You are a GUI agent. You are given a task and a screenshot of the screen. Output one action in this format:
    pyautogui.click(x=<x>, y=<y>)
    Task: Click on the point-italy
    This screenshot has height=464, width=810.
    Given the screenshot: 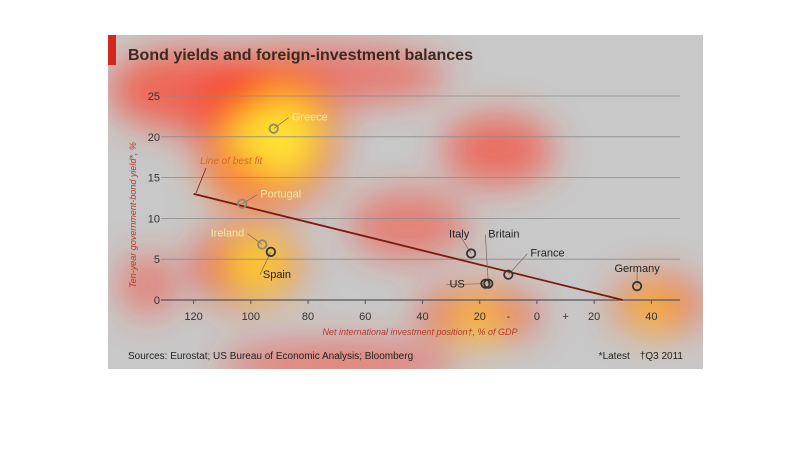 What is the action you would take?
    pyautogui.click(x=471, y=253)
    